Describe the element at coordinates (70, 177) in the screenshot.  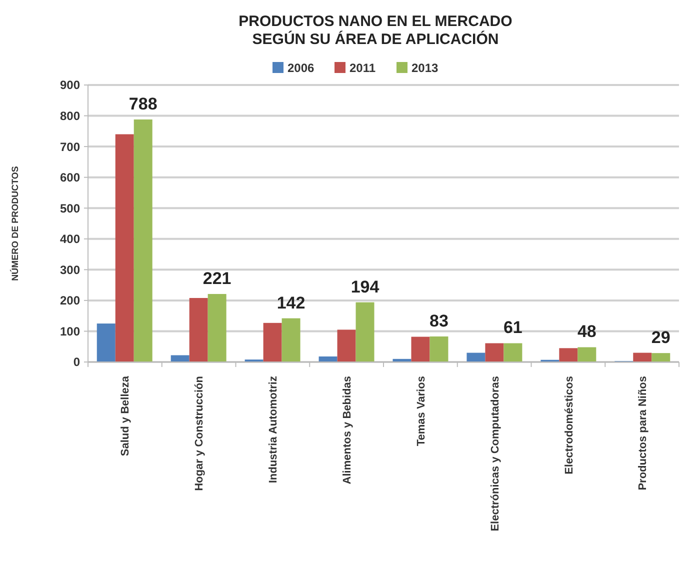
I see `y-tick-label: 600` at that location.